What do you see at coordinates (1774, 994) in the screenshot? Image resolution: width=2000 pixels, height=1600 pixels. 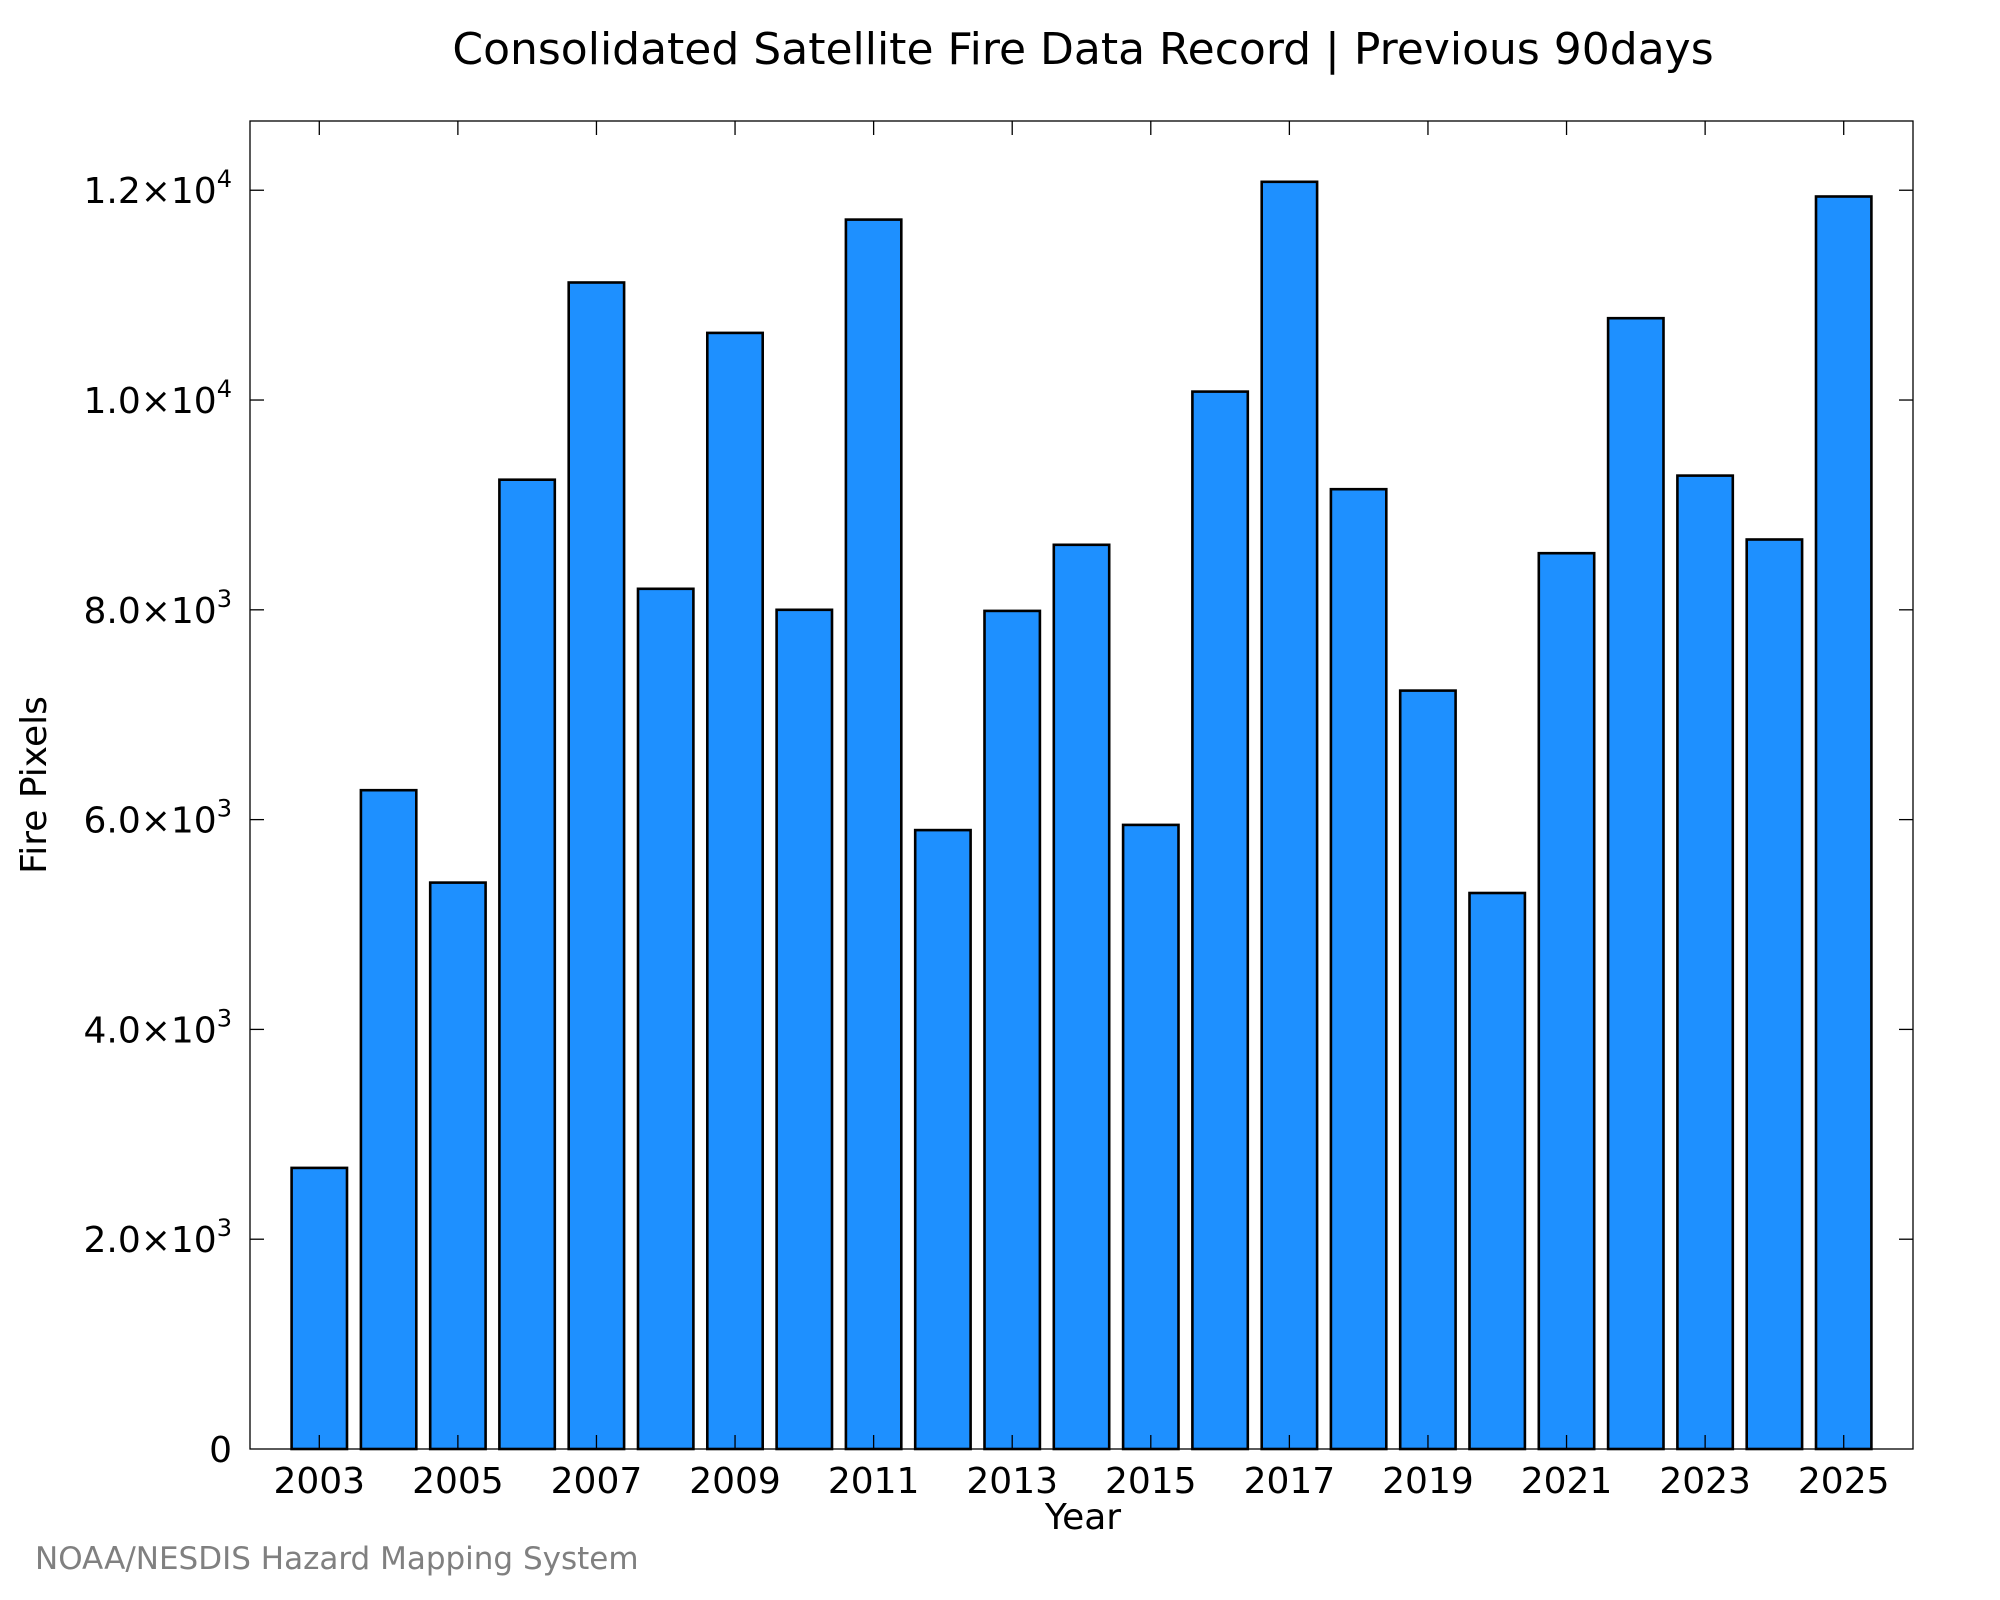 I see `bar-2024` at bounding box center [1774, 994].